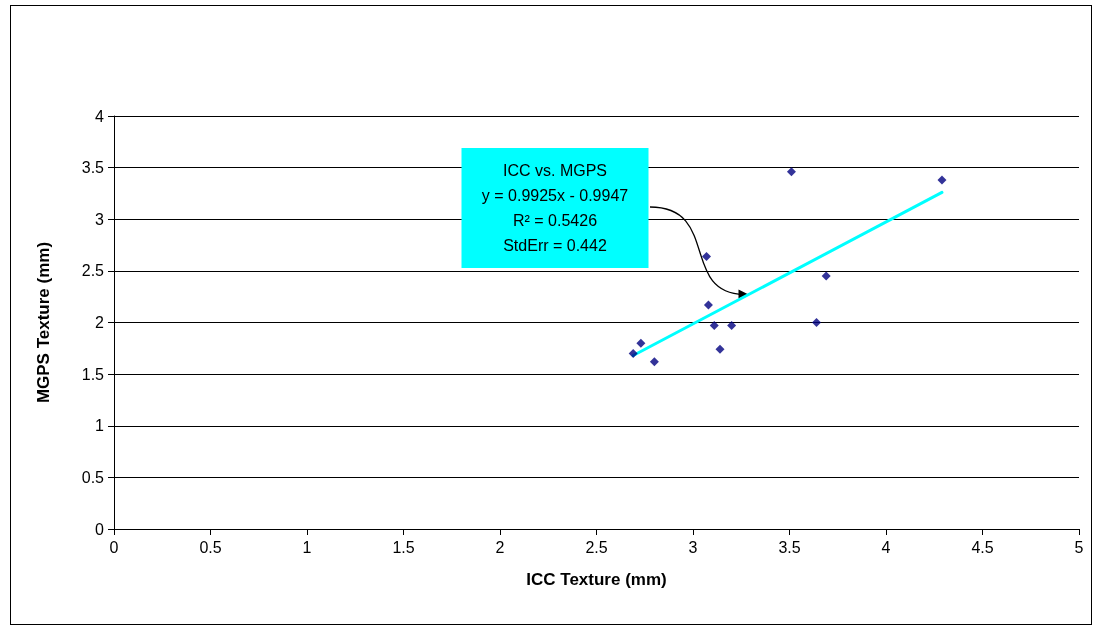 Image resolution: width=1104 pixels, height=632 pixels. I want to click on x-tick-label: 0, so click(114, 547).